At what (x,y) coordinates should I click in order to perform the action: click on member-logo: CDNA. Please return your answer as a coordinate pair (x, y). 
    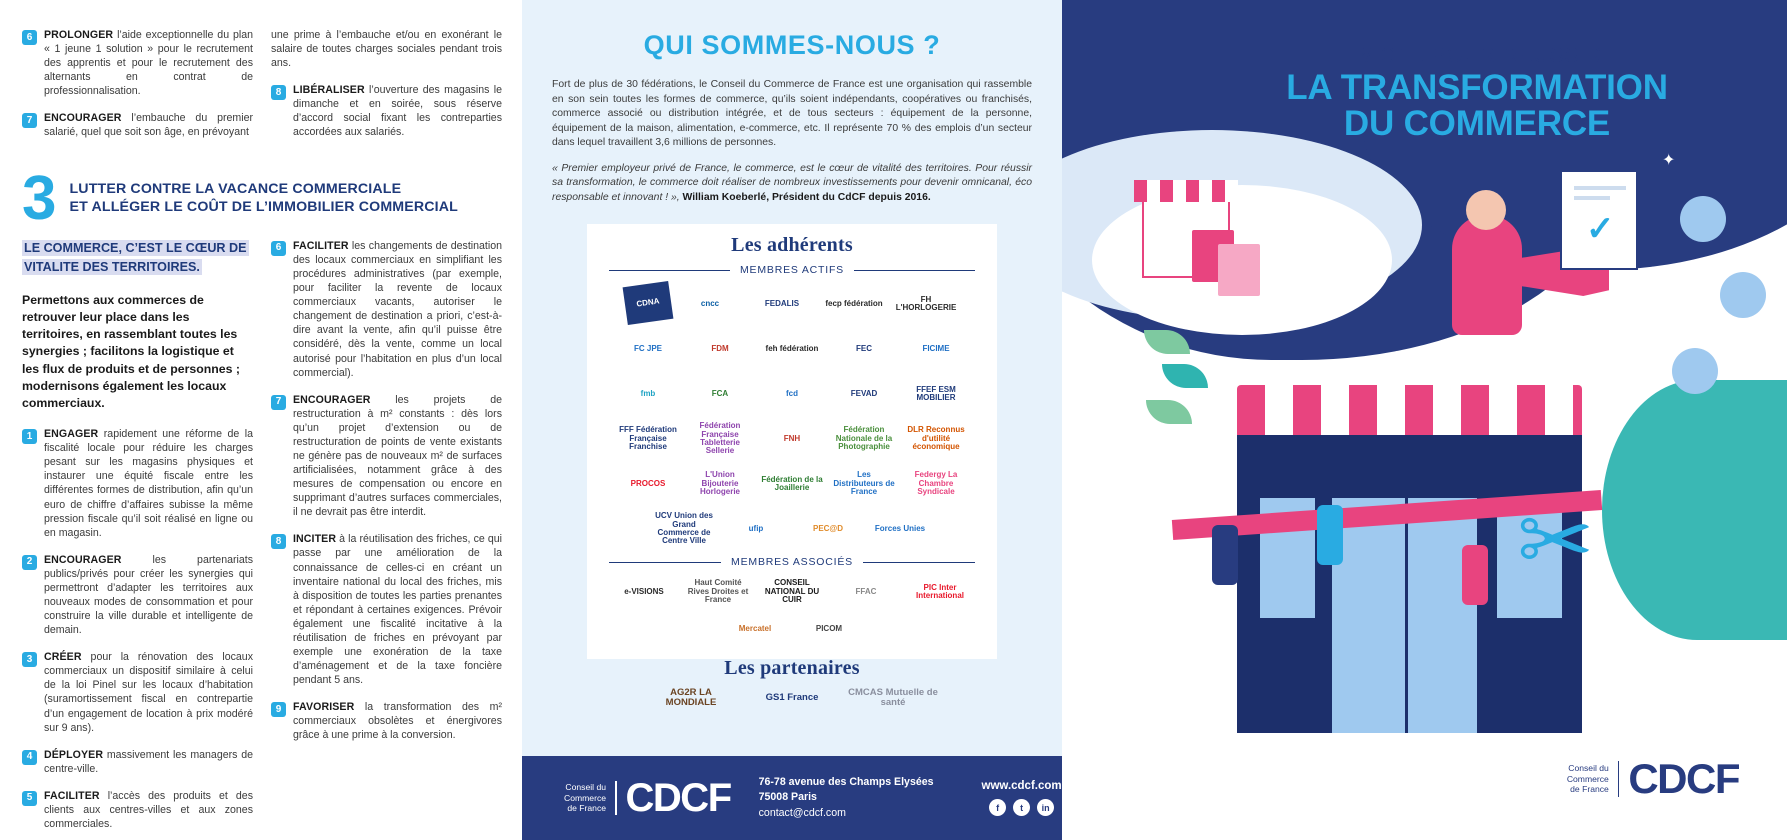
    Looking at the image, I should click on (648, 303).